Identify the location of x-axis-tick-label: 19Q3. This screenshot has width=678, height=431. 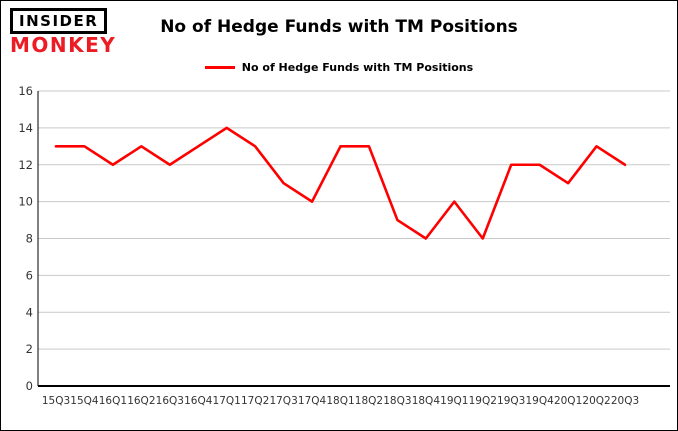
(511, 401).